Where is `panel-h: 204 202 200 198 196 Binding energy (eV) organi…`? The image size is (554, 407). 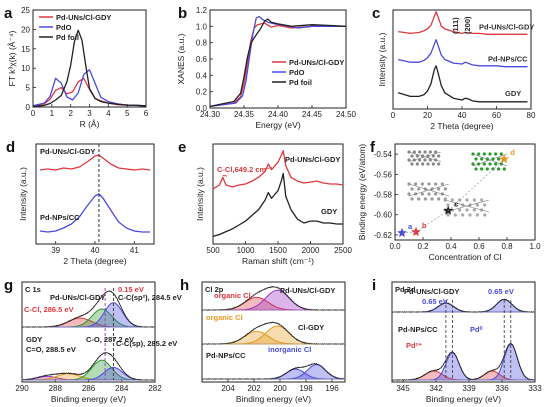 panel-h: 204 202 200 198 196 Binding energy (eV) organi… is located at coordinates (263, 340).